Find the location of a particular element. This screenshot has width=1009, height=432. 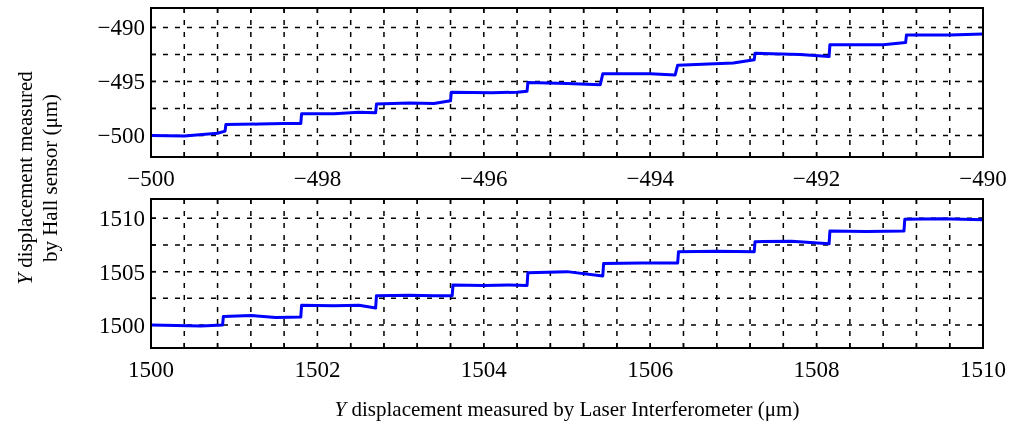

x-tick-label: 1500 is located at coordinates (151, 369).